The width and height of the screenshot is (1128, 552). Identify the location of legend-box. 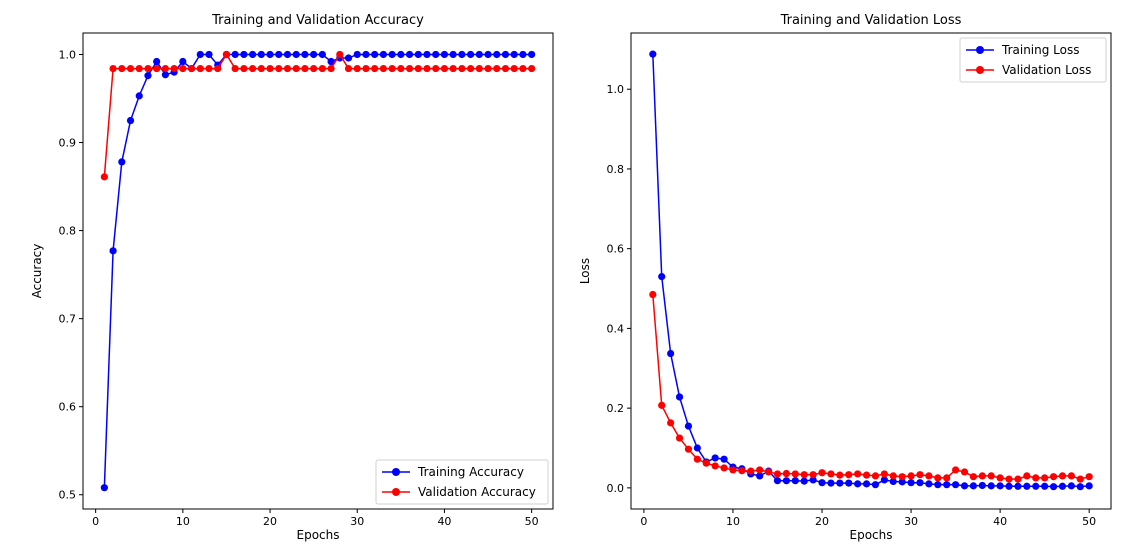
(462, 482).